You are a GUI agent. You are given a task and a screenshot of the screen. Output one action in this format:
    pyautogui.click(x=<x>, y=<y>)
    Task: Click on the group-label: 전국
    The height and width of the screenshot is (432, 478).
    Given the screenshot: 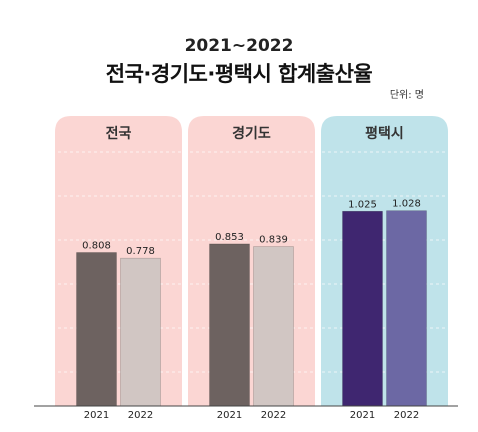 What is the action you would take?
    pyautogui.click(x=119, y=133)
    